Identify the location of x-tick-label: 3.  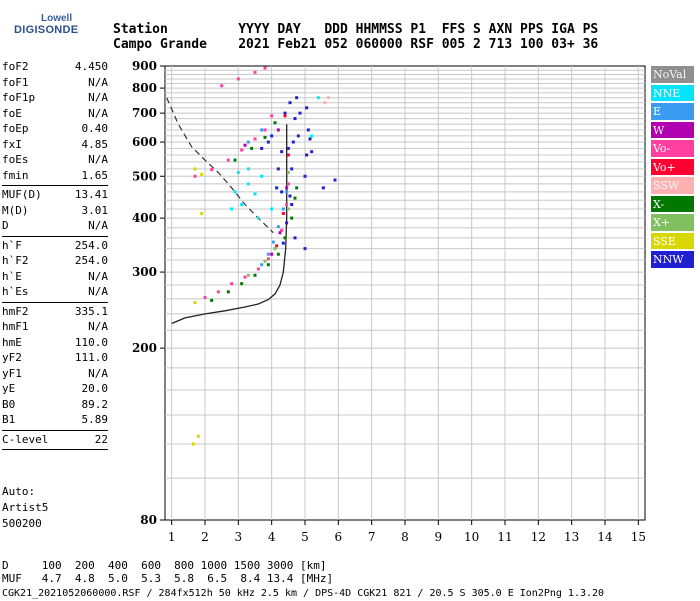
(239, 537).